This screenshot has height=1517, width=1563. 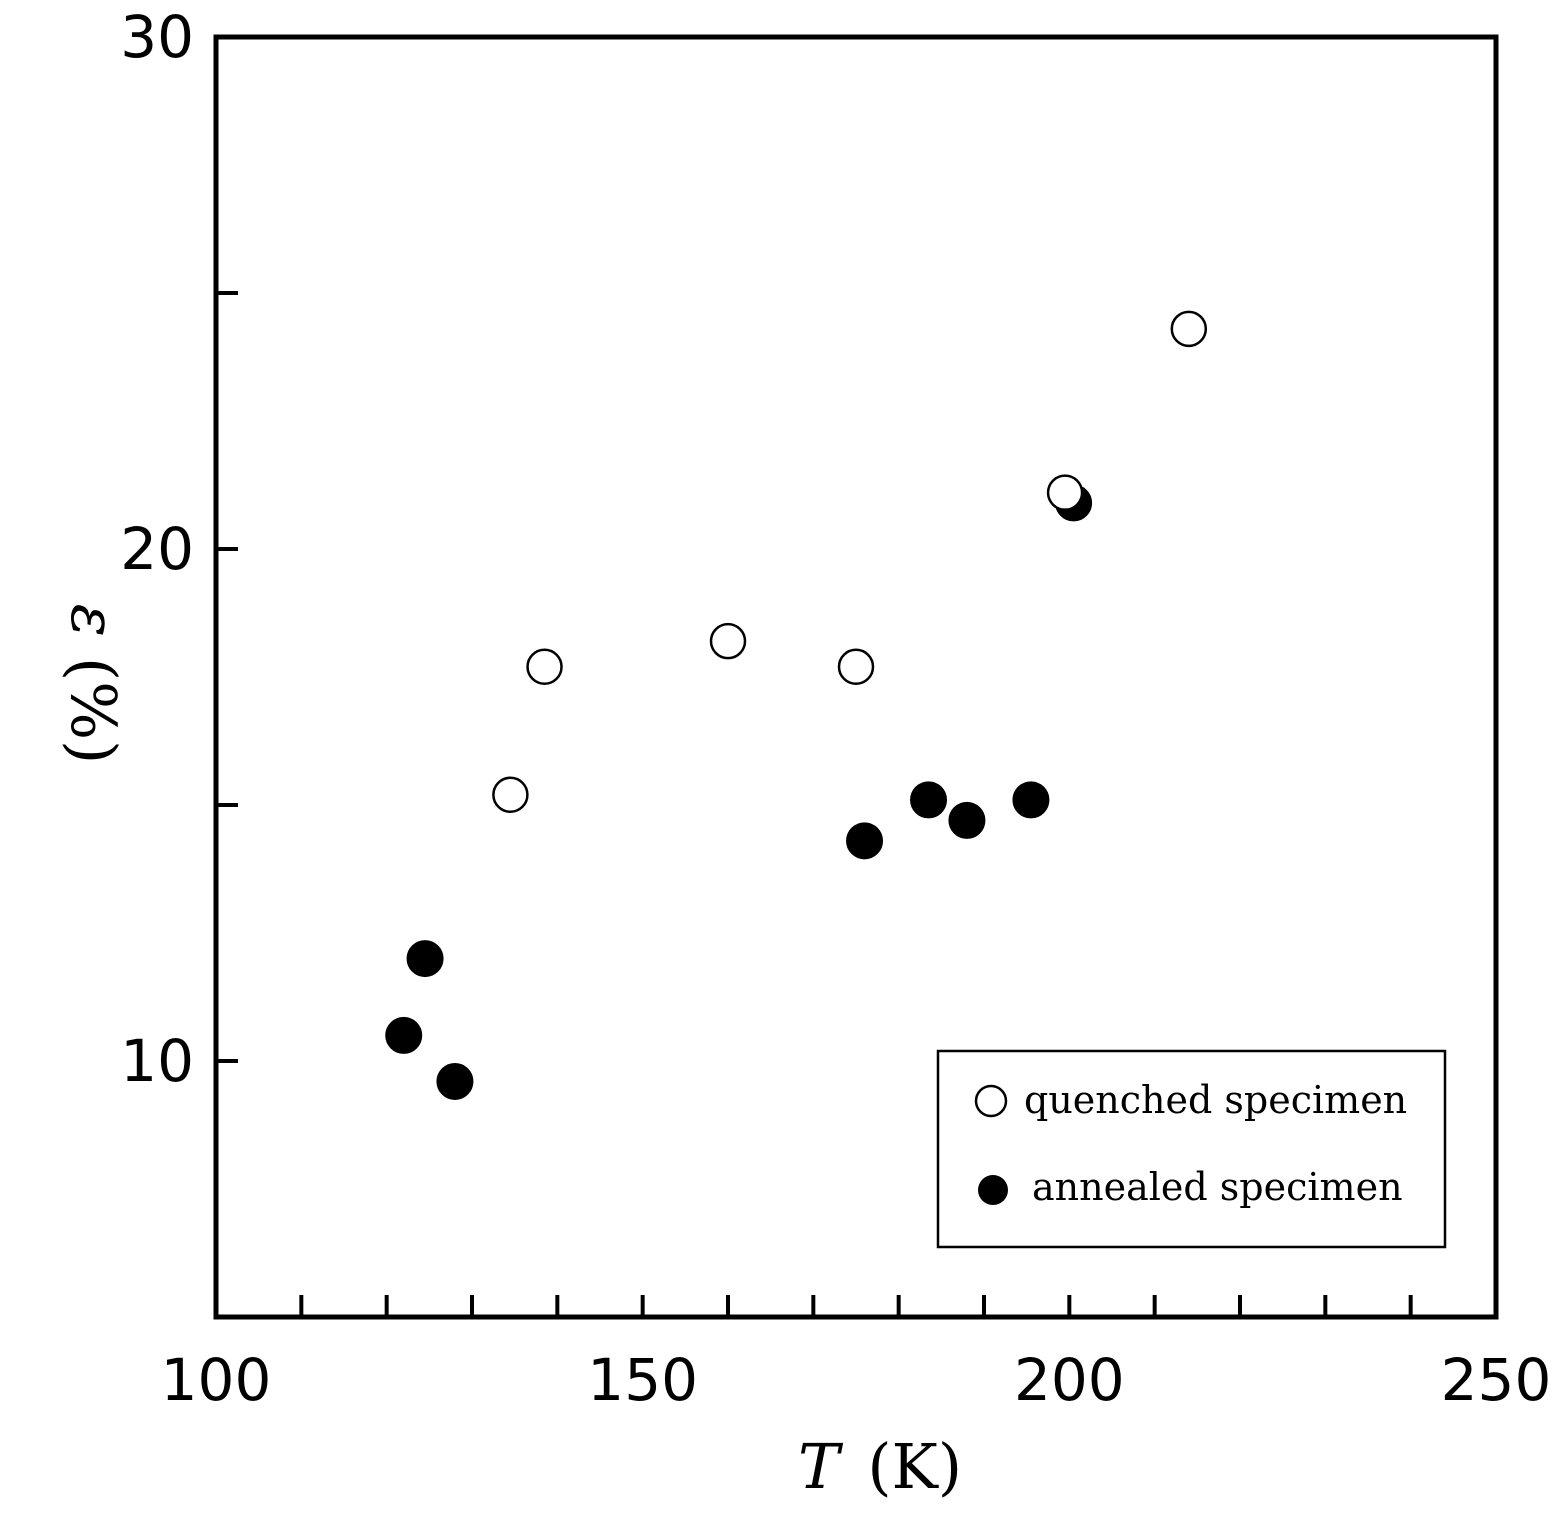 I want to click on y-axis-ticks, so click(x=227, y=677).